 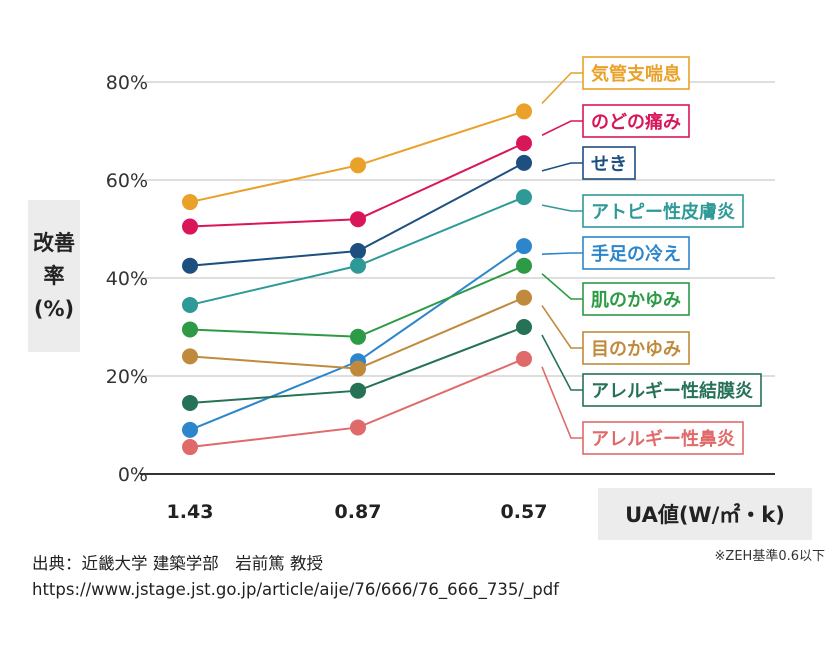 I want to click on y-tick-label: 60%, so click(x=127, y=181).